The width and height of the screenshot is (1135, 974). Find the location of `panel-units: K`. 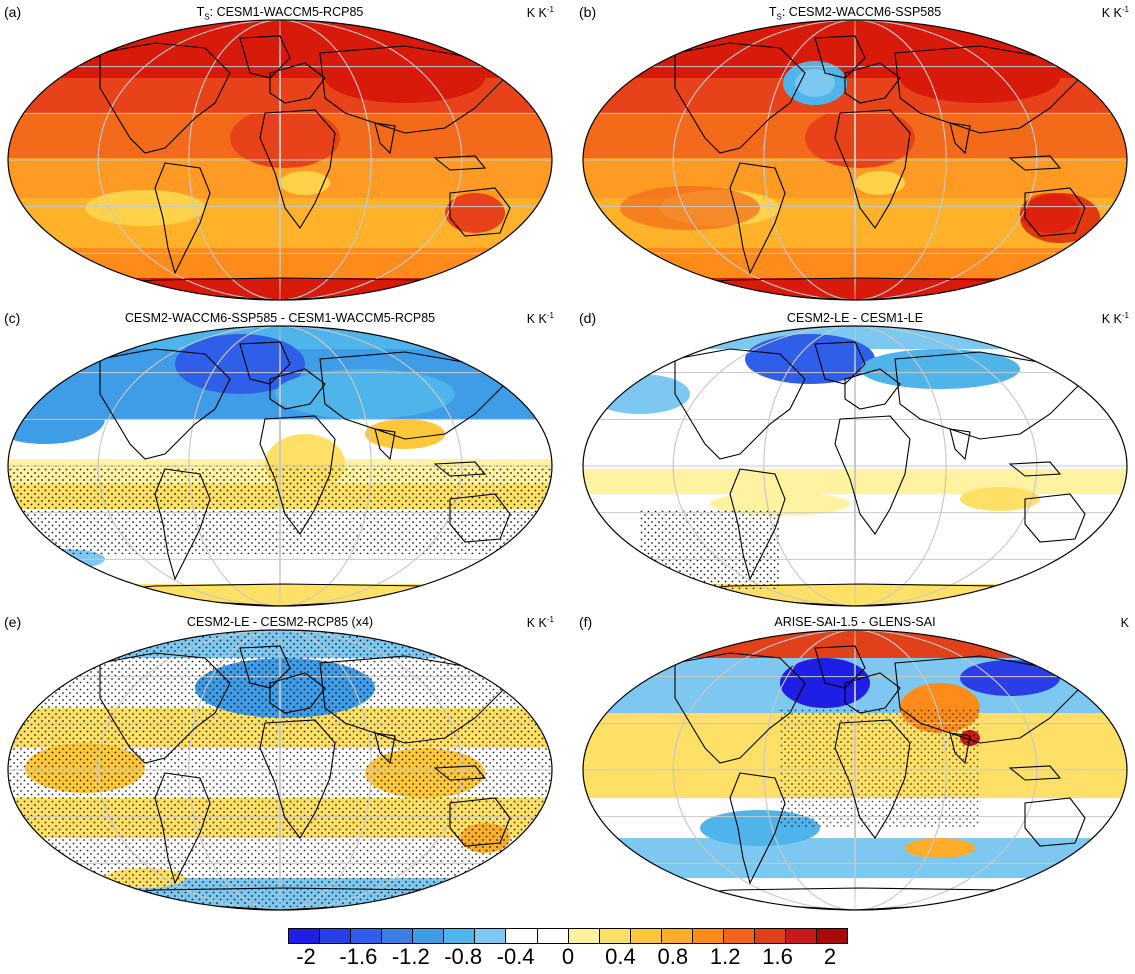

panel-units: K is located at coordinates (1124, 623).